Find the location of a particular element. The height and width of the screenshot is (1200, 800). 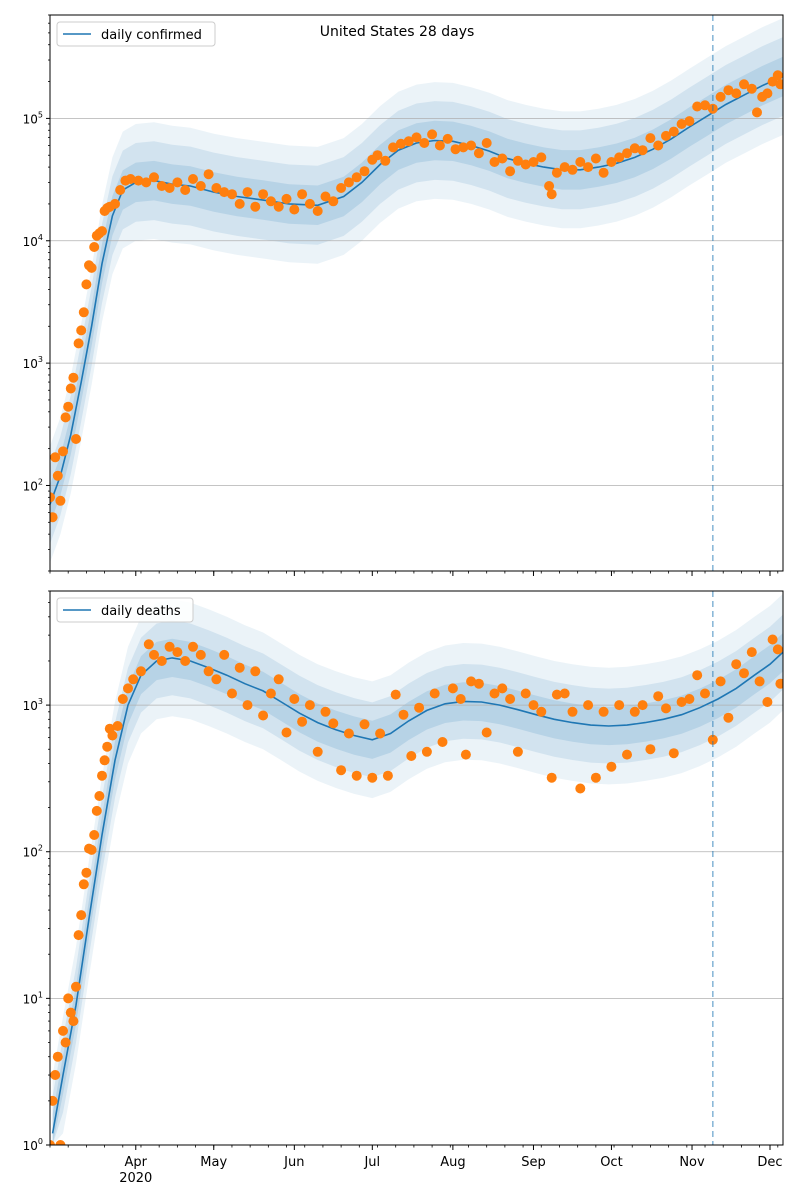

legend: daily deaths is located at coordinates (125, 610).